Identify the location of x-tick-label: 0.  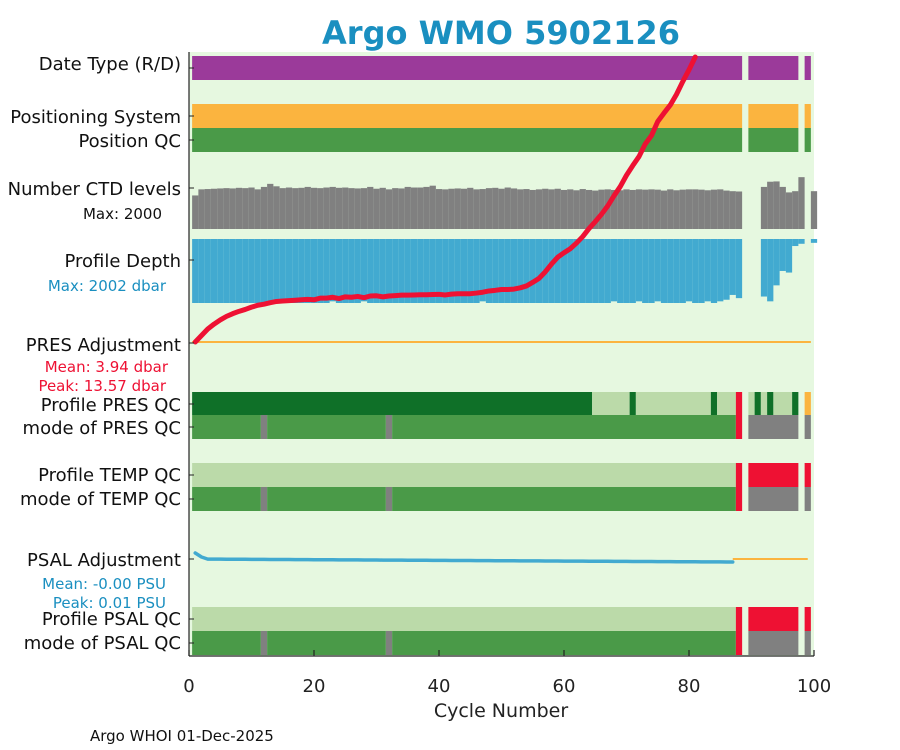
(188, 686).